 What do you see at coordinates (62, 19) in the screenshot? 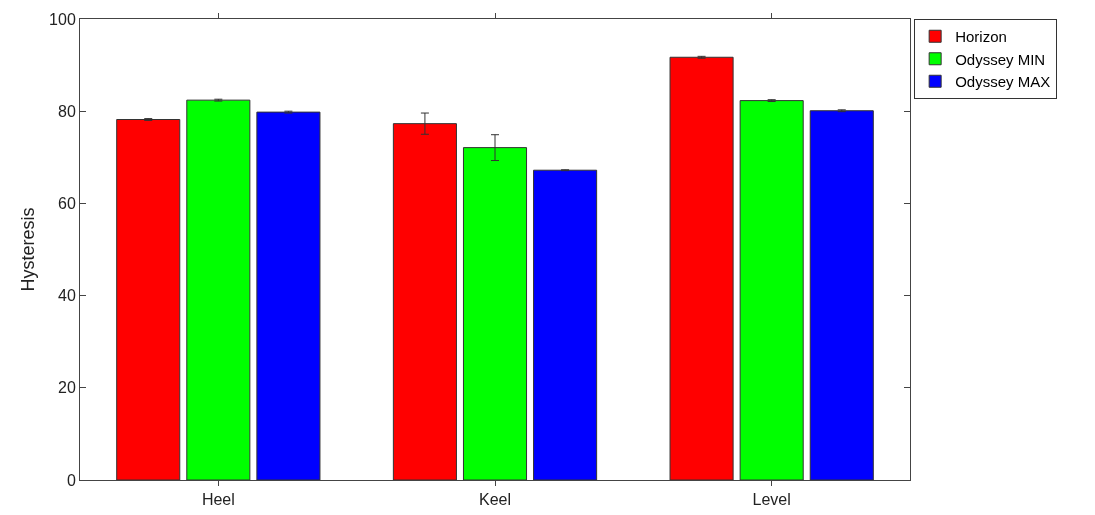
I see `y-tick-label: 100` at bounding box center [62, 19].